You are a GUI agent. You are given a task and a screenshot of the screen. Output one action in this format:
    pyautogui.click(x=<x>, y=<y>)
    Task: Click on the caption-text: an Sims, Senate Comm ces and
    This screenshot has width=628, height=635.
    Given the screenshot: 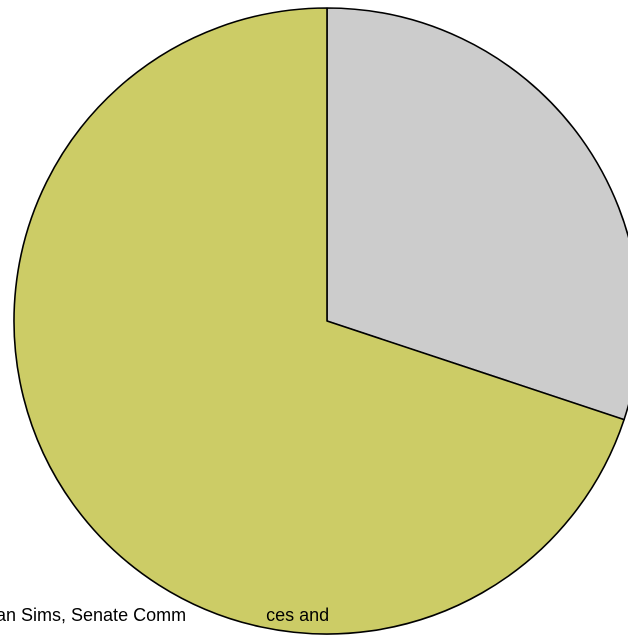 What is the action you would take?
    pyautogui.click(x=164, y=615)
    